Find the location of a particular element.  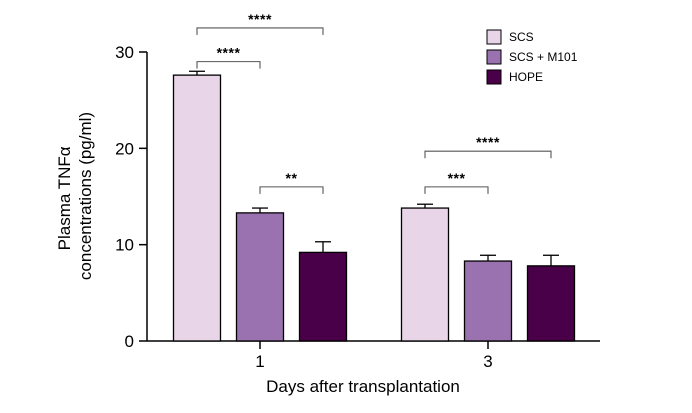

significance-label: *** is located at coordinates (457, 178).